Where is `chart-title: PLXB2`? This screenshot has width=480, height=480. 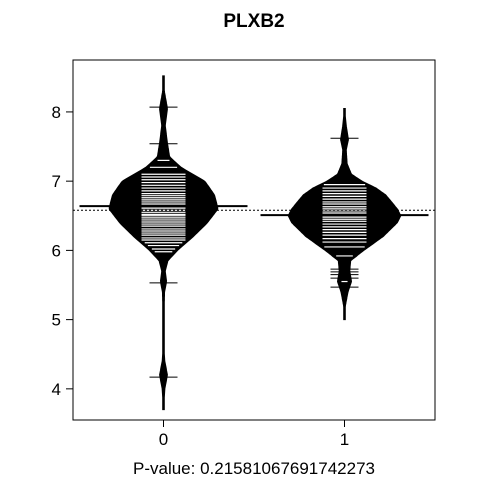
chart-title: PLXB2 is located at coordinates (253, 21).